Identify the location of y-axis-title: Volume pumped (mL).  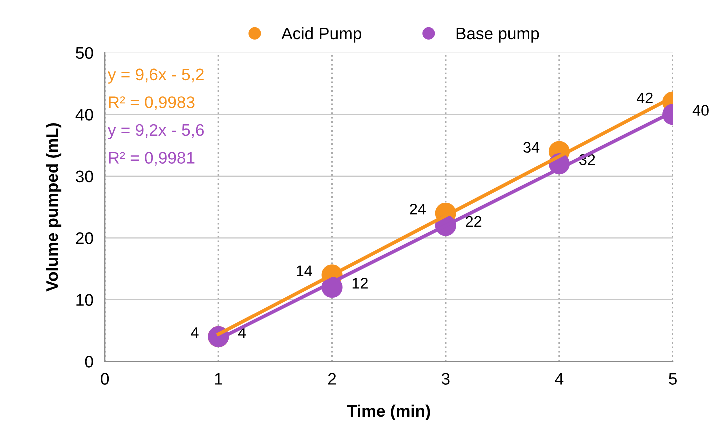
(54, 208).